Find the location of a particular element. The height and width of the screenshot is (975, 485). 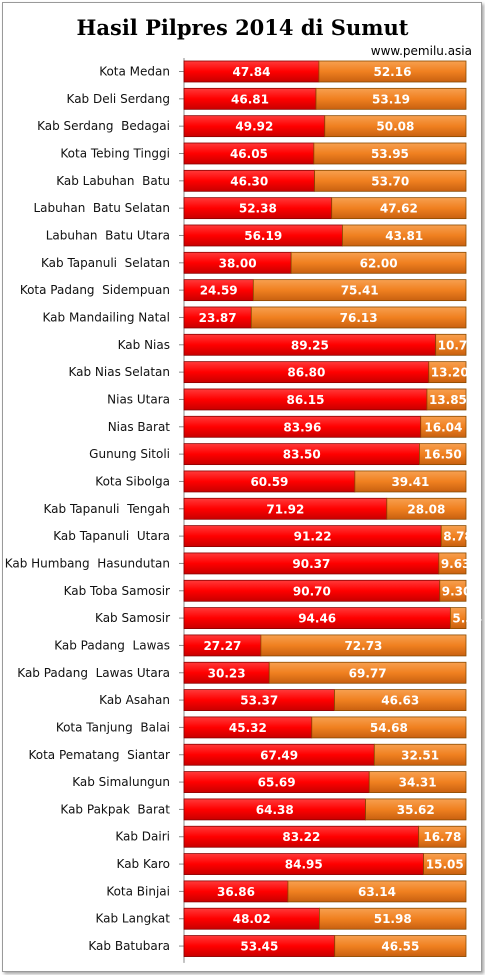

category-label: Kab Humbang Hasundutan is located at coordinates (87, 563).